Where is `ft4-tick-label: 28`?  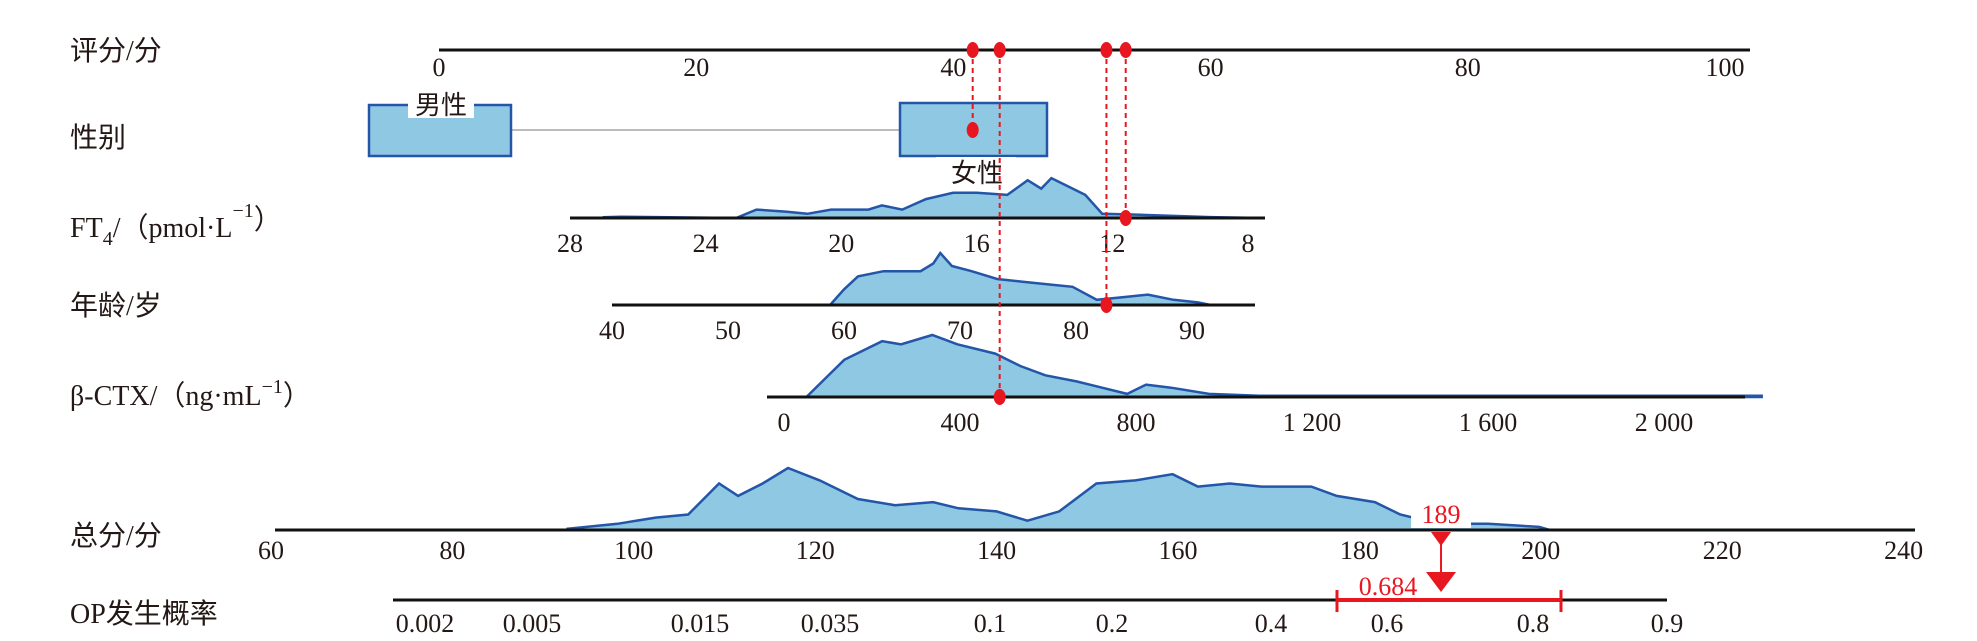
ft4-tick-label: 28 is located at coordinates (570, 243).